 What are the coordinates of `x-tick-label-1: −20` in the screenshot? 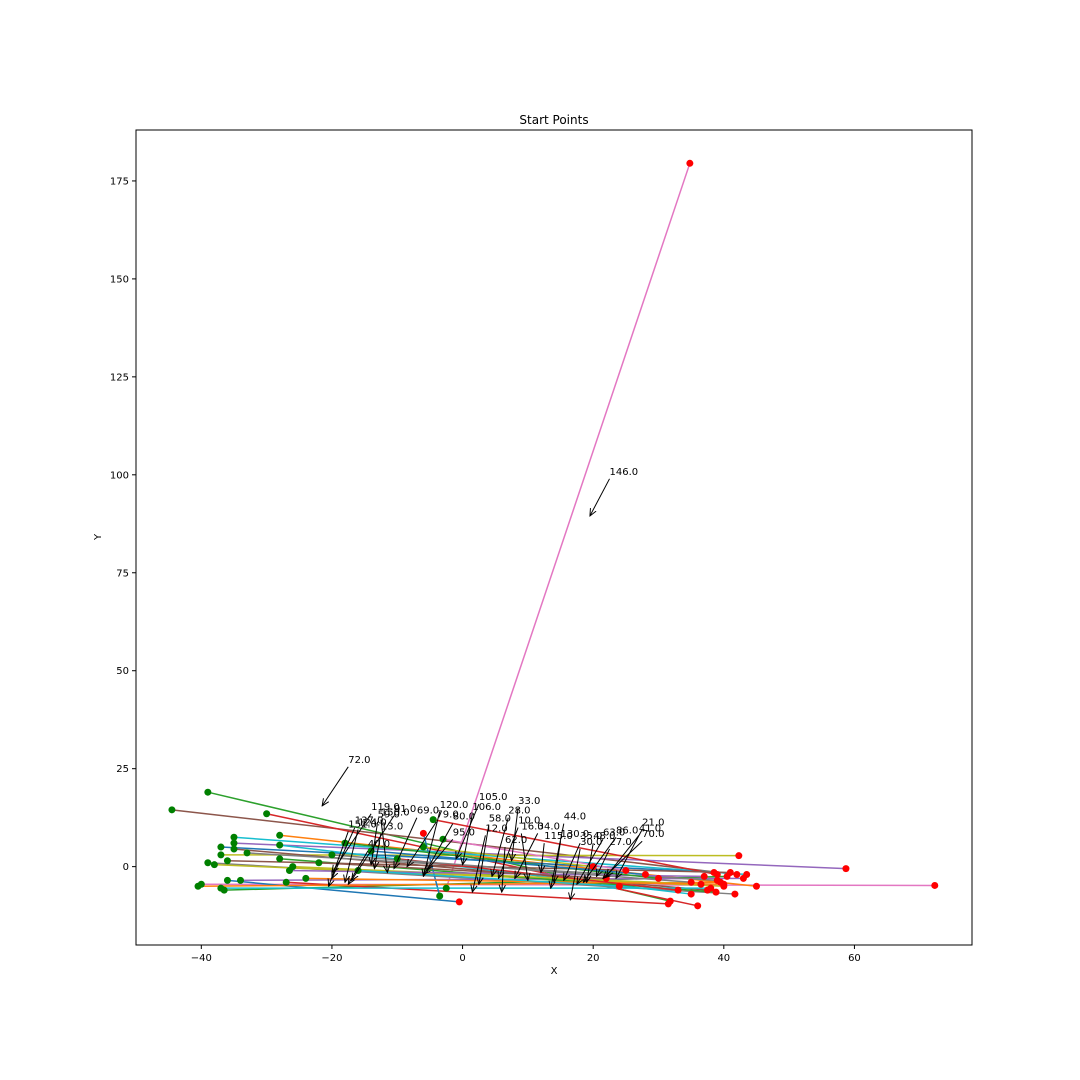 It's located at (331, 958).